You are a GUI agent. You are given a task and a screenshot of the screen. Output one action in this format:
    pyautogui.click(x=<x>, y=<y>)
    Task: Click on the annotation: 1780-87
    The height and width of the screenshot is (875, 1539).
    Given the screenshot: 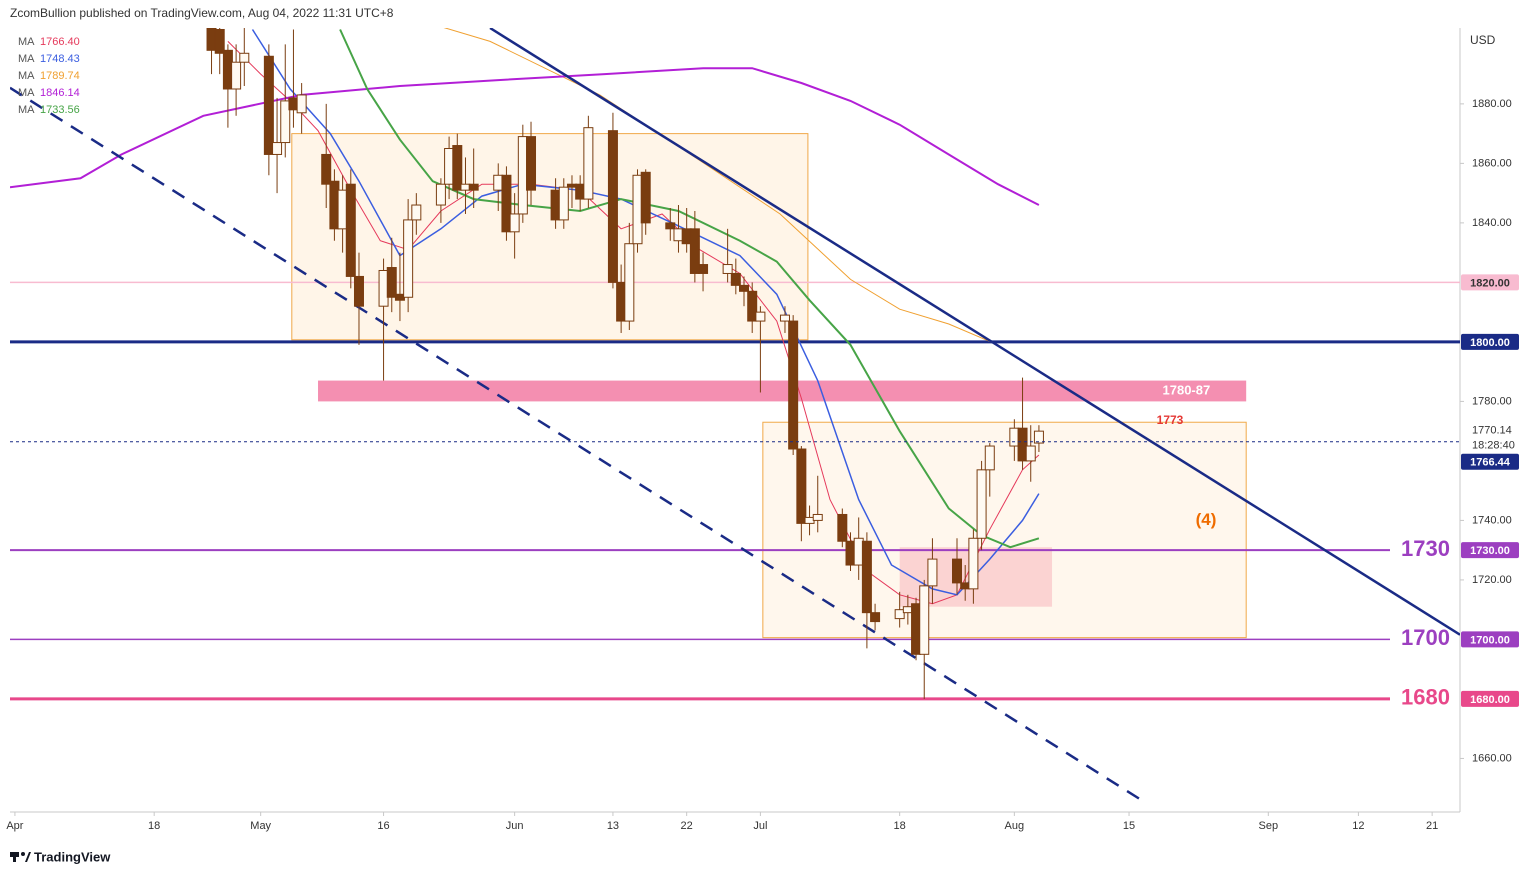 What is the action you would take?
    pyautogui.click(x=1187, y=389)
    